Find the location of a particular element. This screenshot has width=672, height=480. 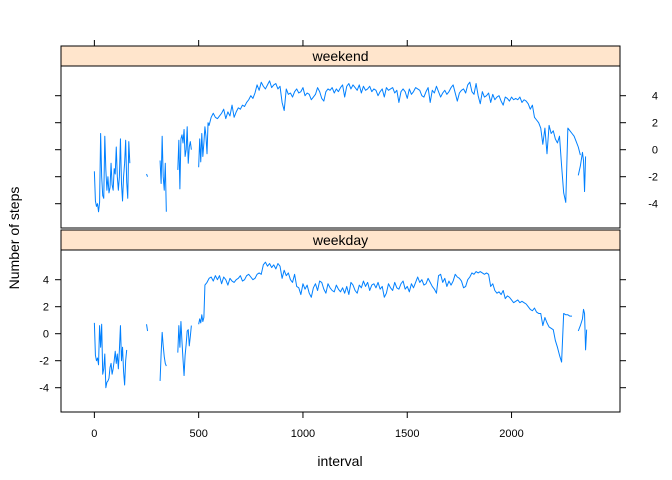

y-tick-label-weekend-1: -2 is located at coordinates (653, 178).